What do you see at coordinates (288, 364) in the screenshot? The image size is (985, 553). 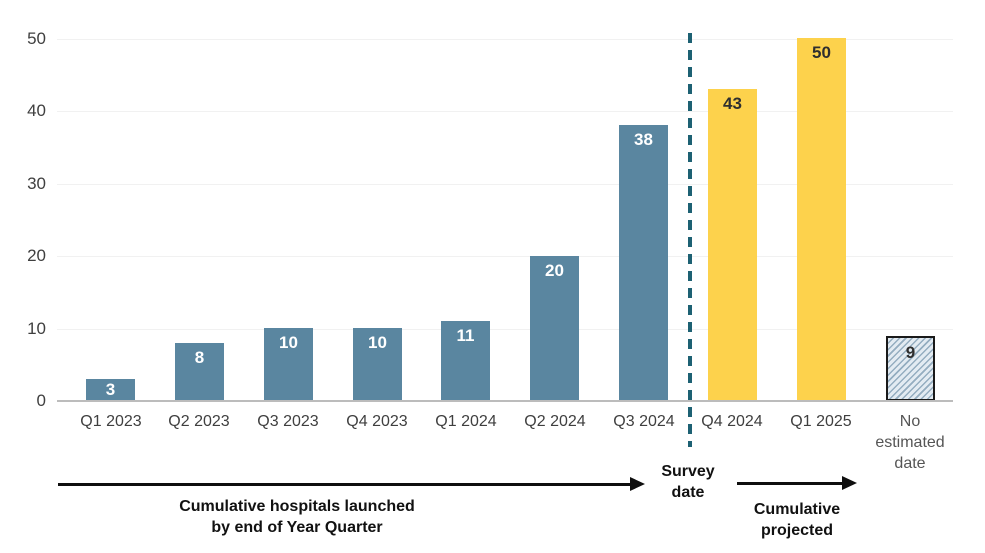 I see `bar-q3-2023: 10` at bounding box center [288, 364].